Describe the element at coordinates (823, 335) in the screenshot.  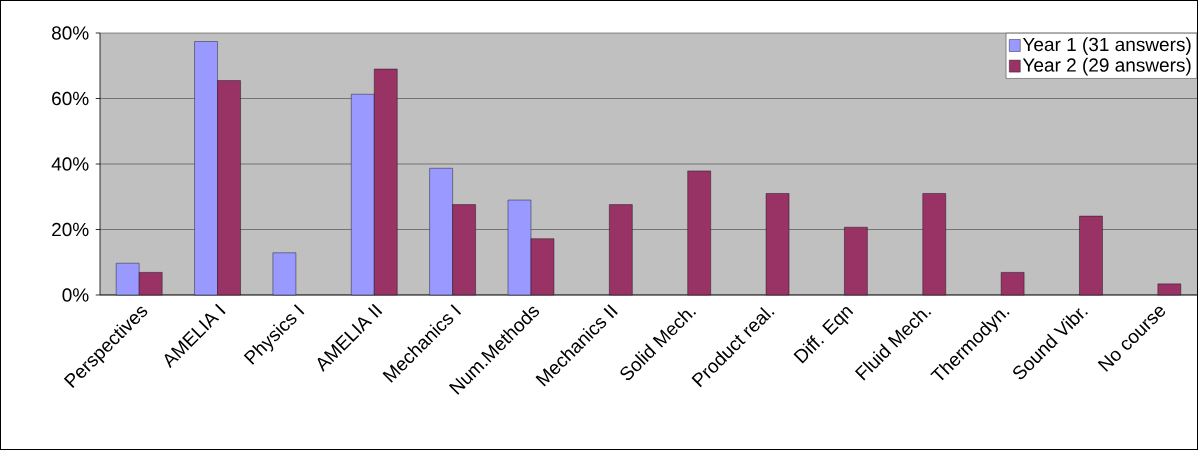
I see `x-tick-label: Diff. Eqn` at that location.